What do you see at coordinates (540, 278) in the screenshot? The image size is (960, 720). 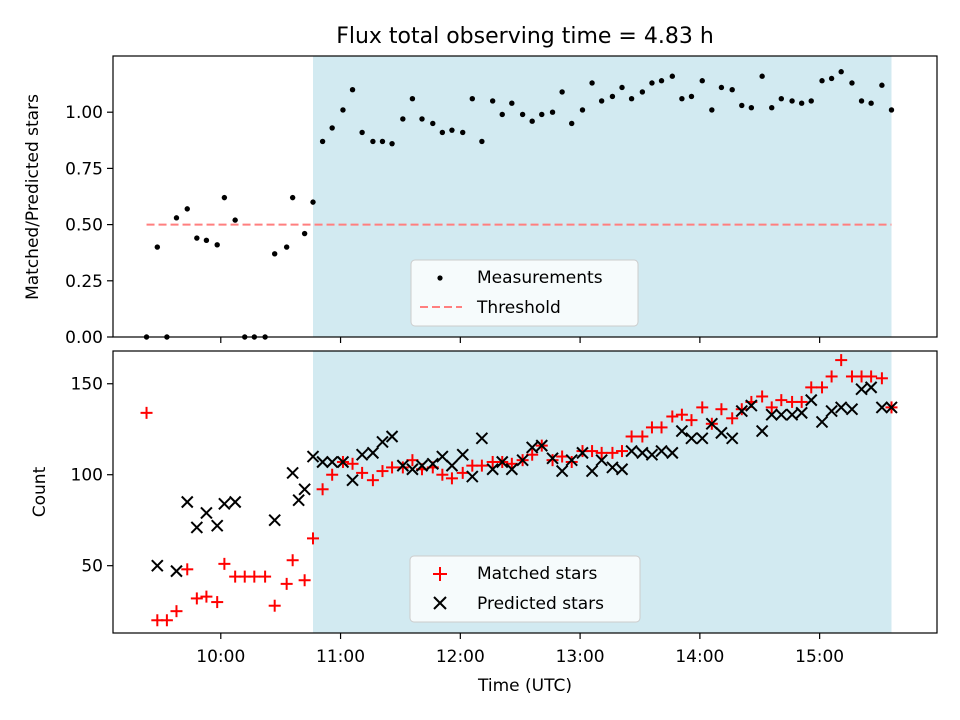 I see `legend-measurements-label: Measurements` at bounding box center [540, 278].